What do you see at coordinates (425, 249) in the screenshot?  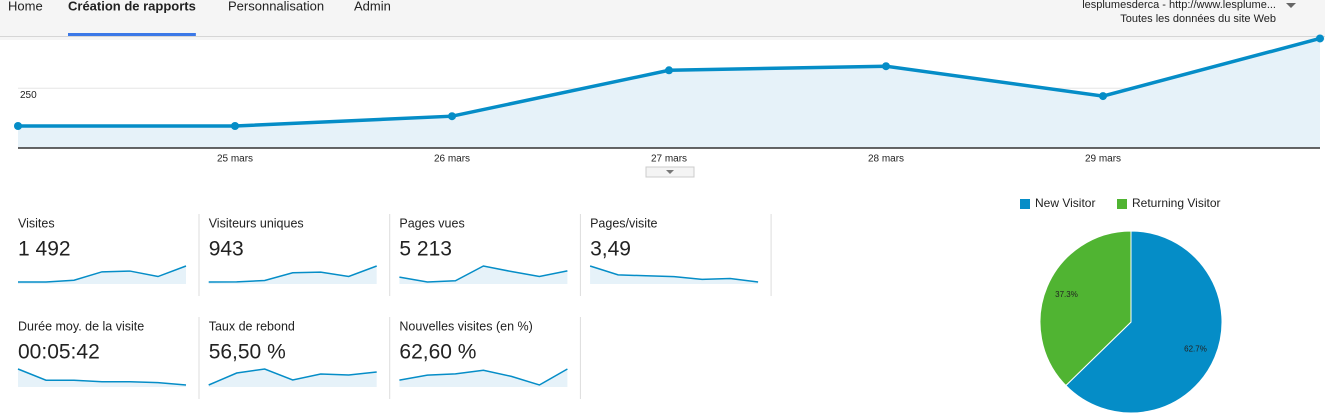 I see `metric-value: 5 213` at bounding box center [425, 249].